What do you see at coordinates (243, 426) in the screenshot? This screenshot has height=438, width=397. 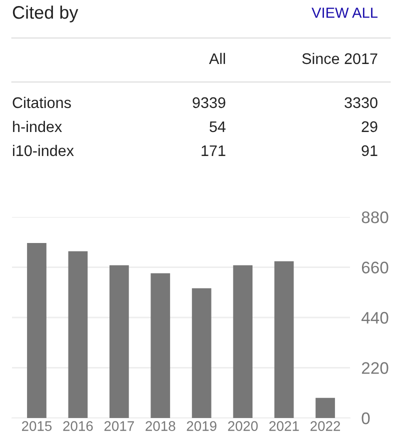 I see `x-tick-label: 2020` at bounding box center [243, 426].